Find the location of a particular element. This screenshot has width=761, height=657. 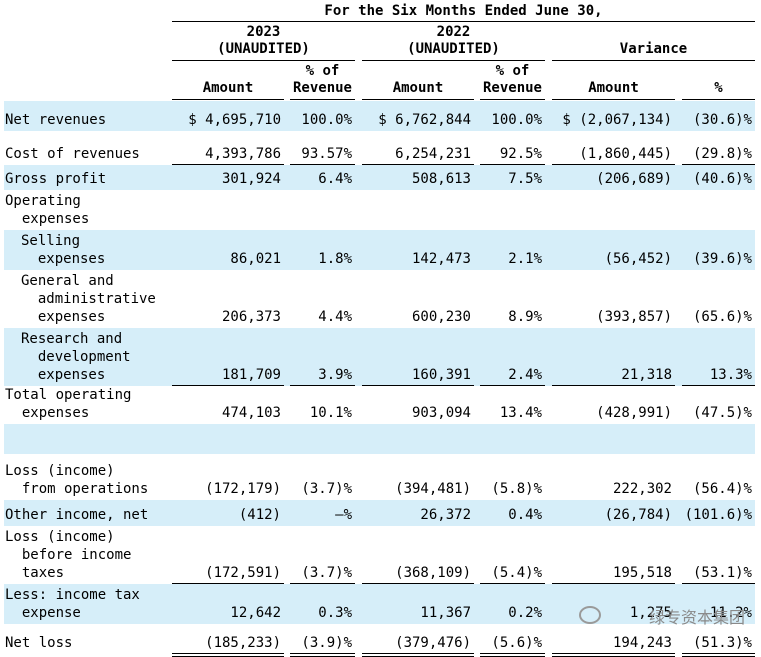

cell-variance-amount: $ (2,067,134) is located at coordinates (617, 120).